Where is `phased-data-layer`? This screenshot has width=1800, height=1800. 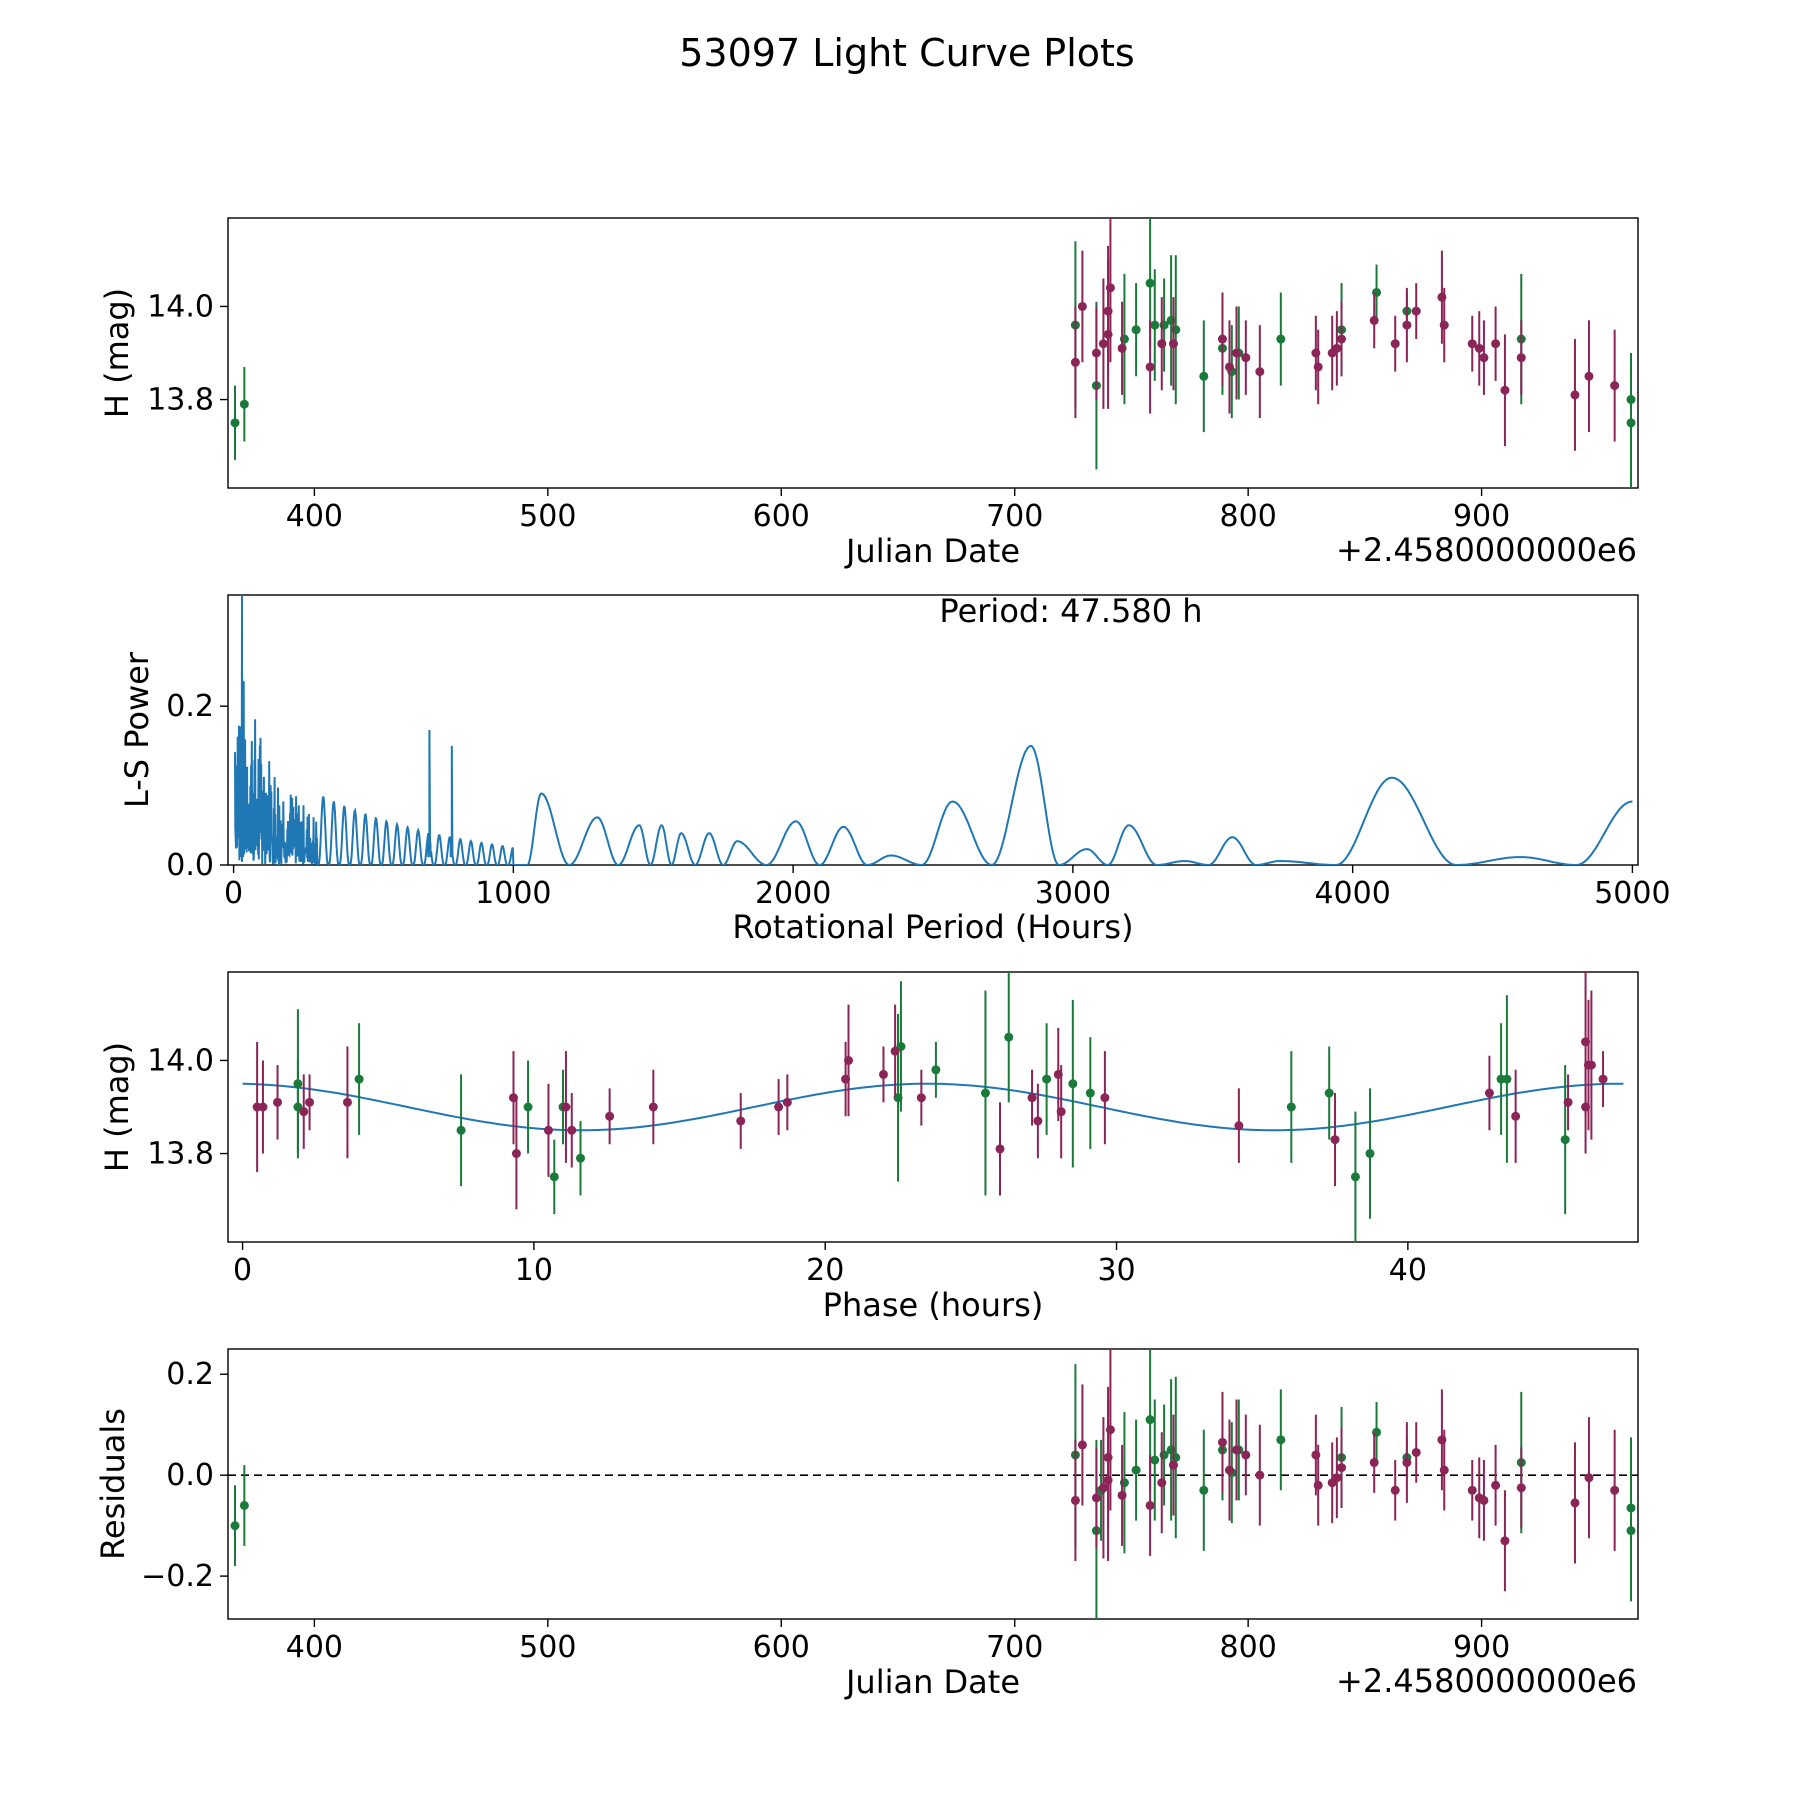 phased-data-layer is located at coordinates (930, 1107).